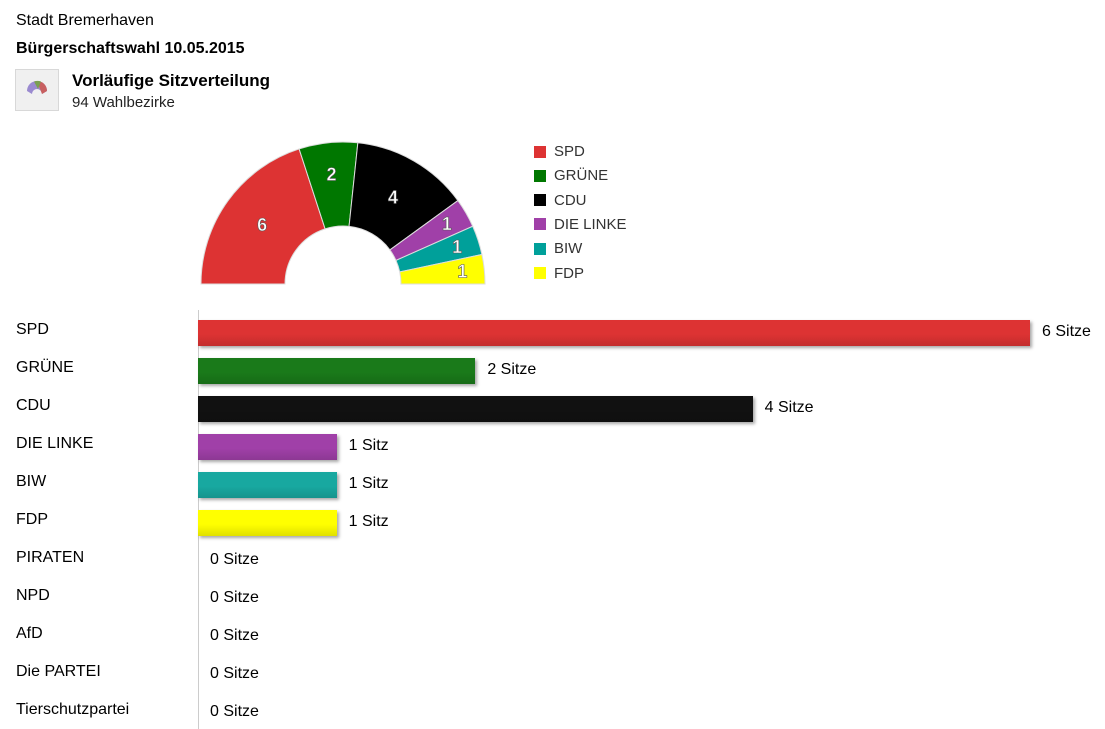 This screenshot has width=1105, height=729. I want to click on legend-label: DIE LINKE, so click(590, 224).